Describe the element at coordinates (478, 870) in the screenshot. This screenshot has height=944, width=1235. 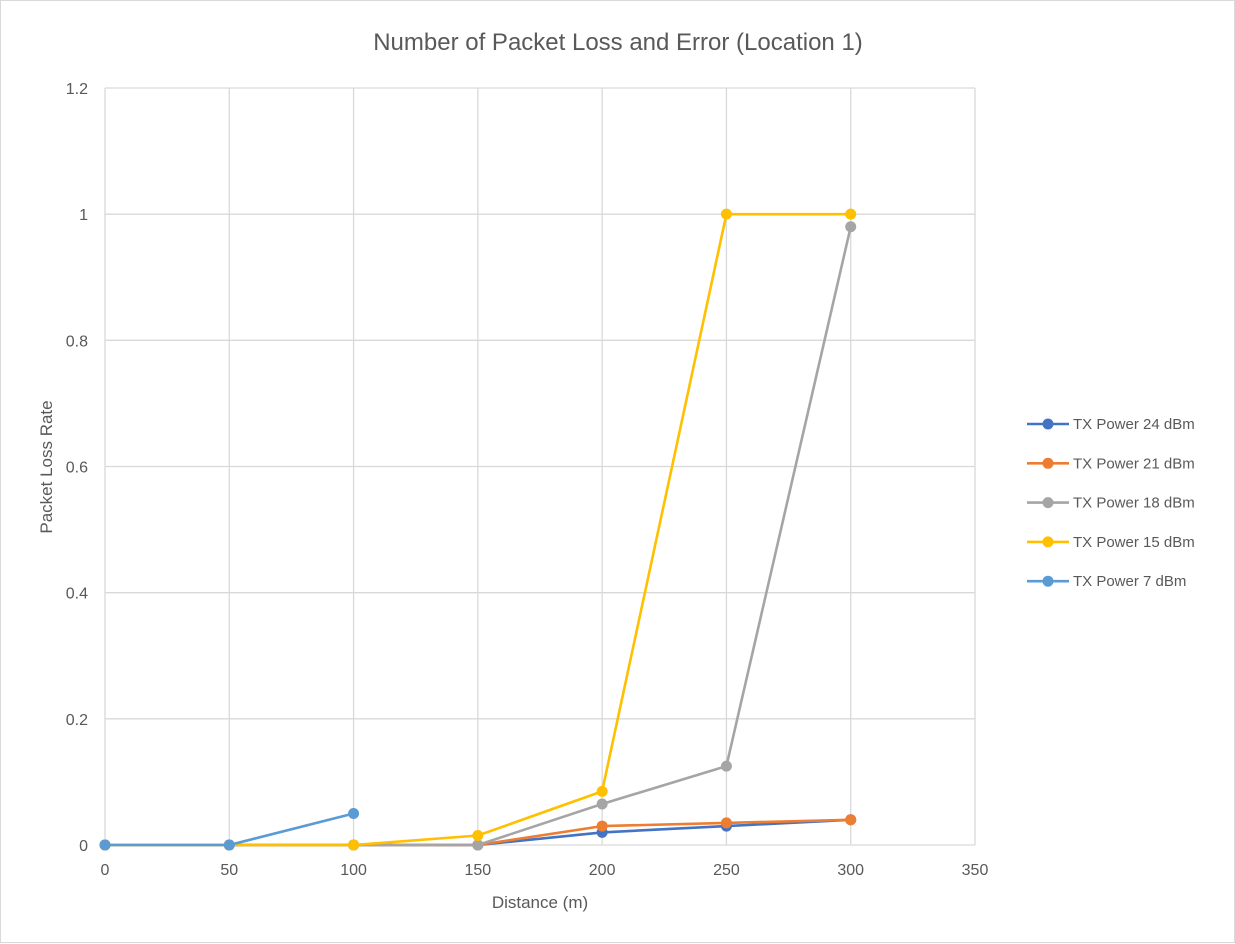
I see `x-tick-label: 150` at that location.